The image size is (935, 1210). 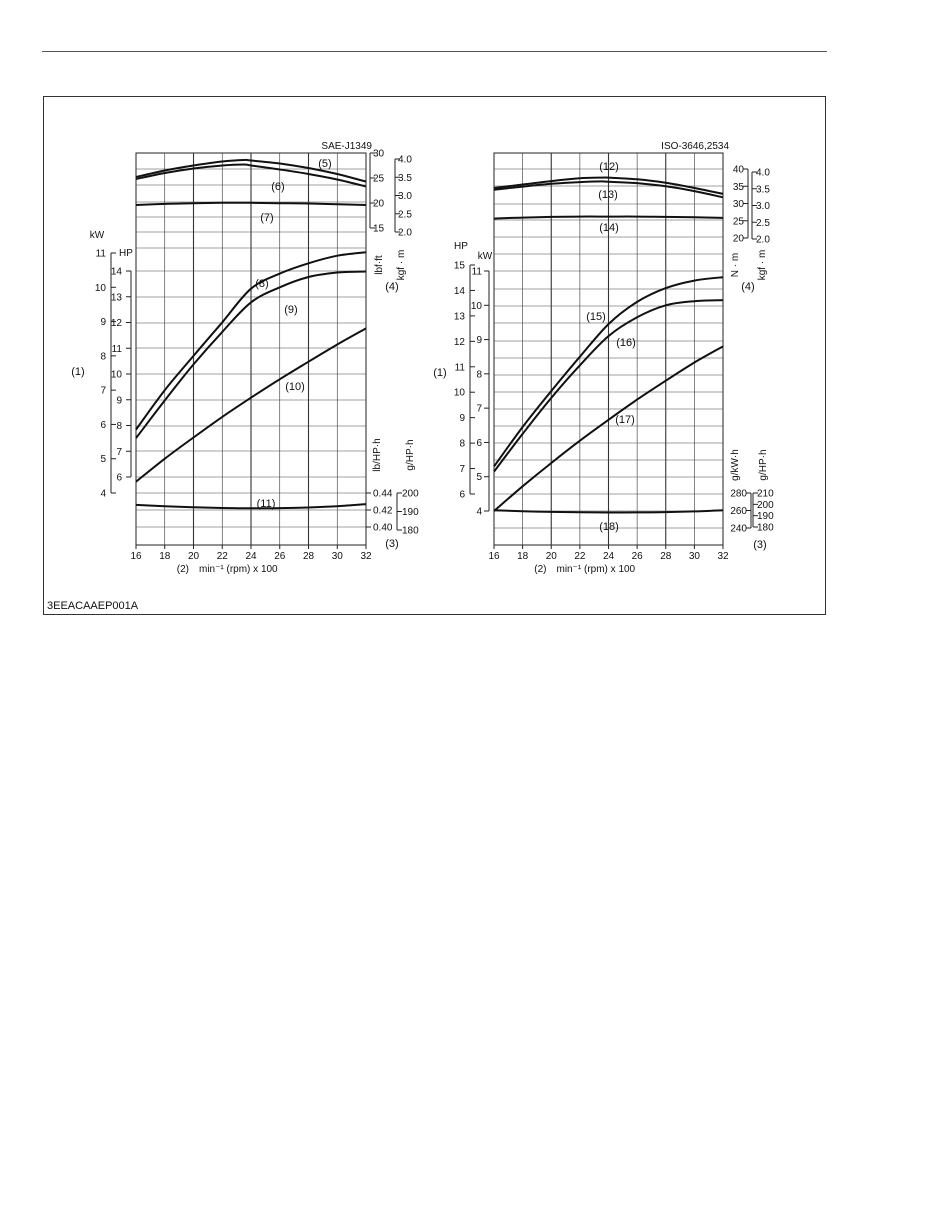 I want to click on x-tick-label: 16, so click(x=136, y=556).